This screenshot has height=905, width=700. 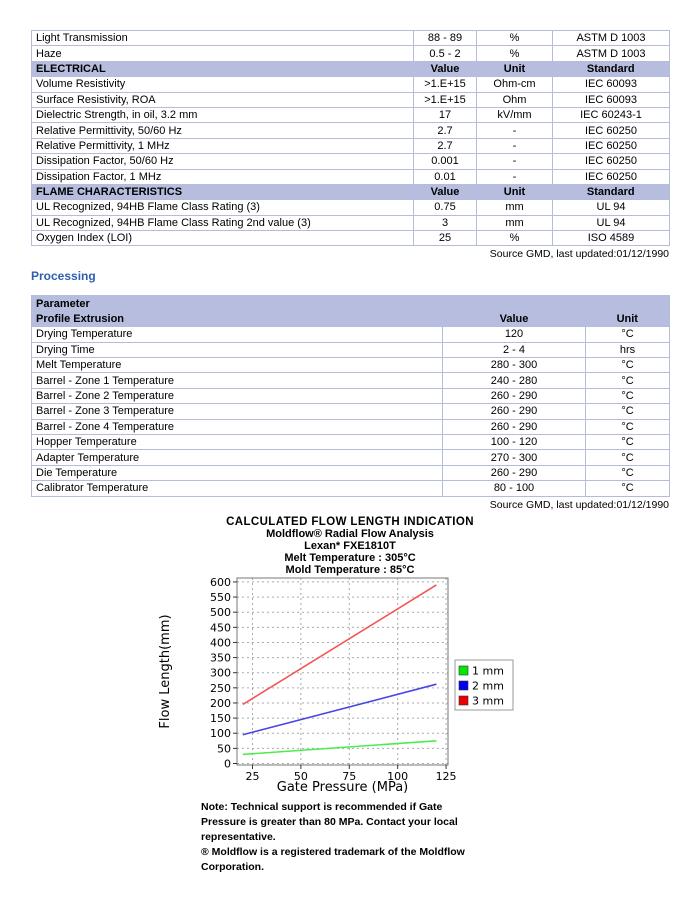 I want to click on cell-parameter: Hopper Temperature, so click(x=237, y=442).